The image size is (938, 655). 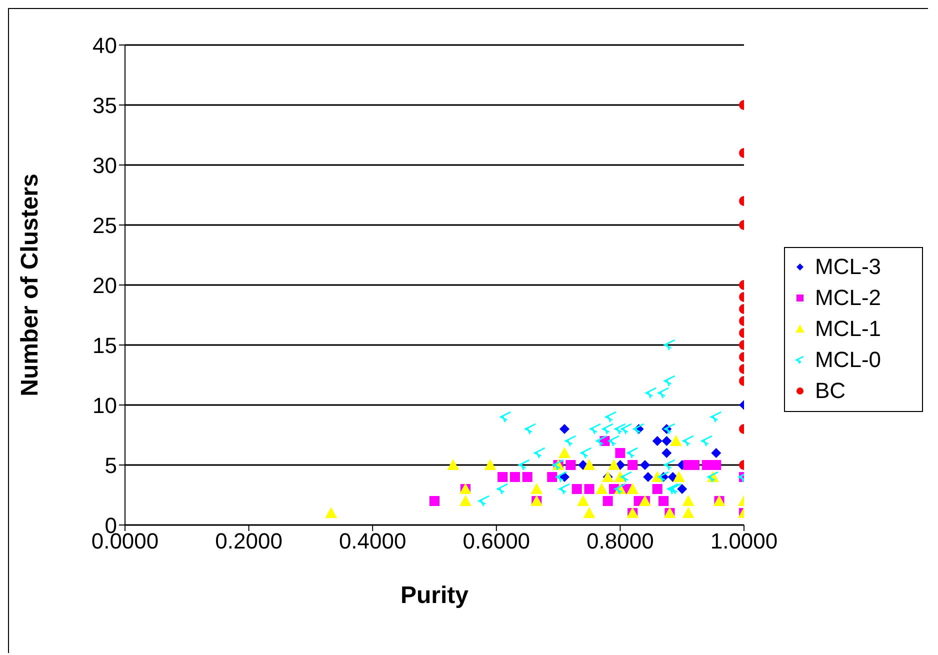 I want to click on x-tick-label: 1.0000, so click(x=744, y=541).